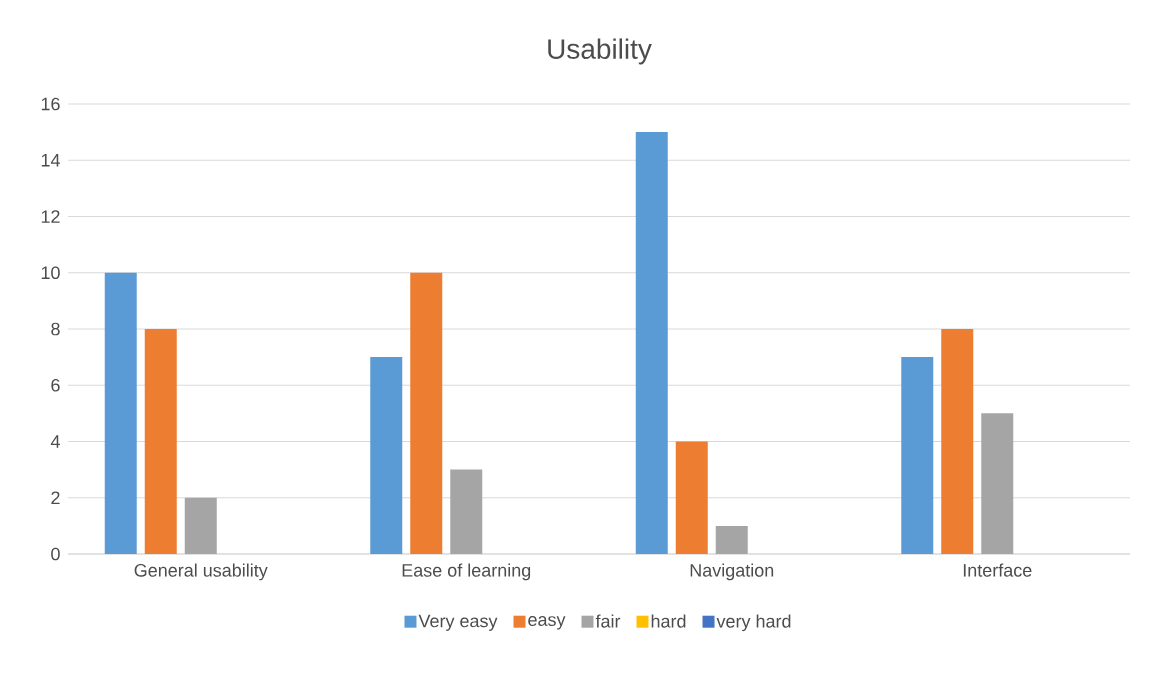  Describe the element at coordinates (55, 441) in the screenshot. I see `y-tick-label: 4` at that location.